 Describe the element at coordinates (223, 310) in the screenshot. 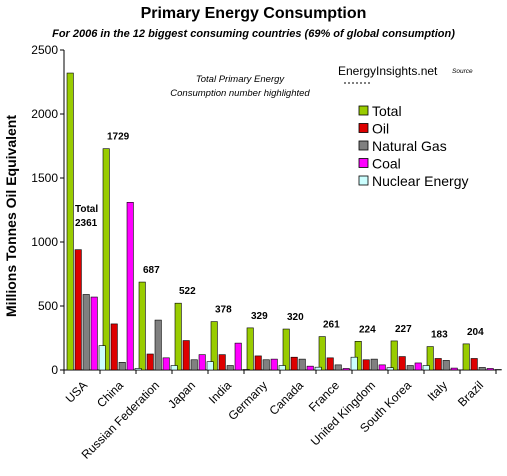

I see `total-value-label: 378` at that location.